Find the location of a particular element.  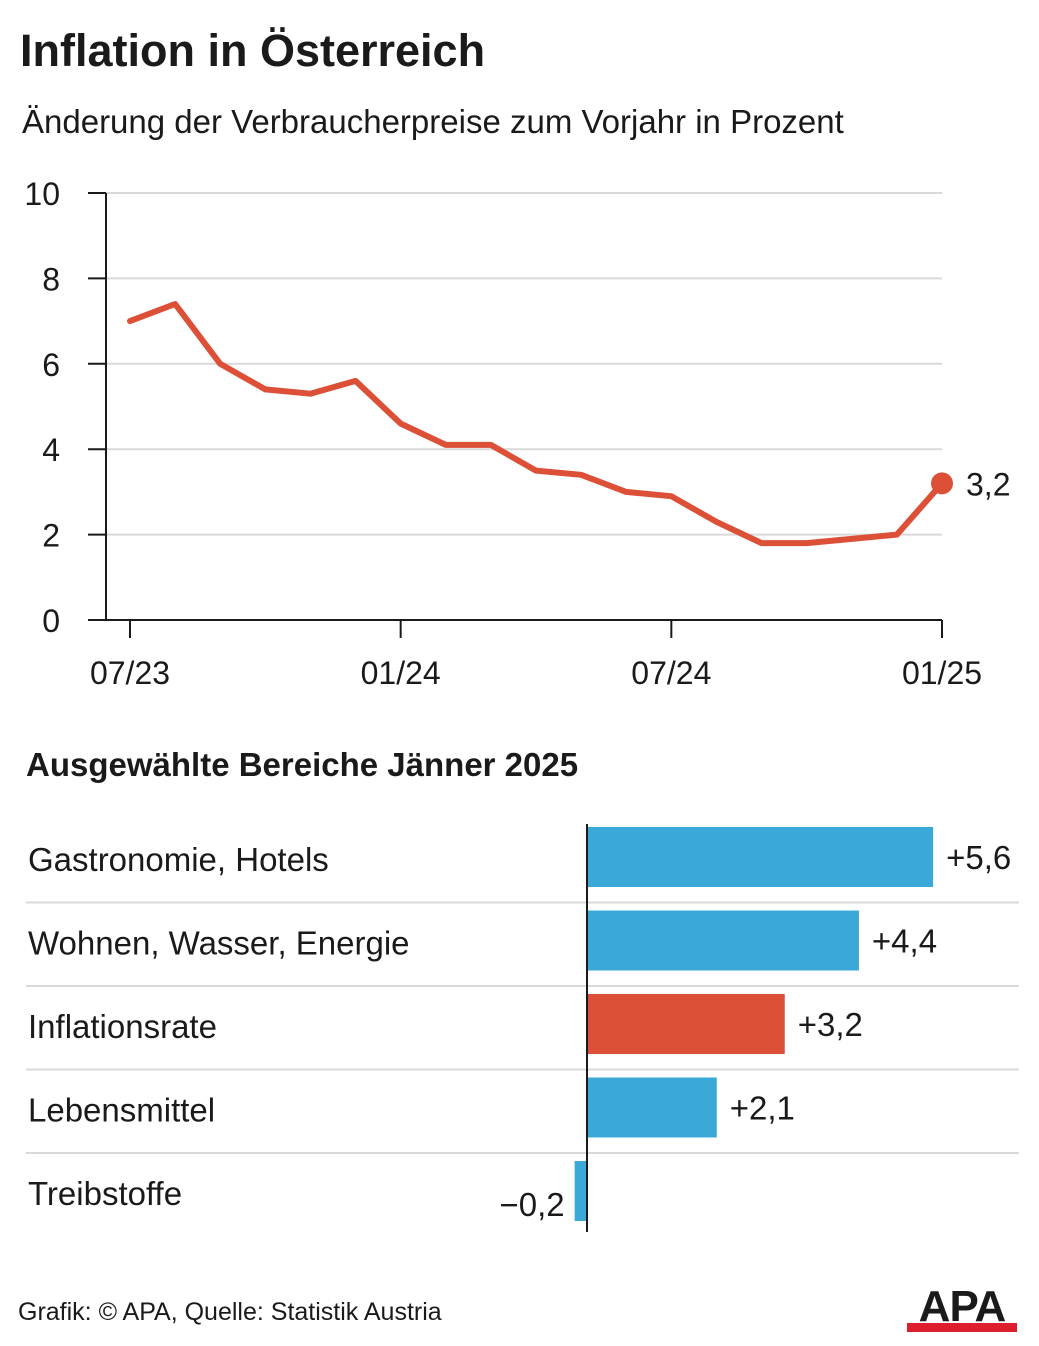

source-credit: Grafik: © APA, Quelle: Statistik Austria is located at coordinates (230, 1312).